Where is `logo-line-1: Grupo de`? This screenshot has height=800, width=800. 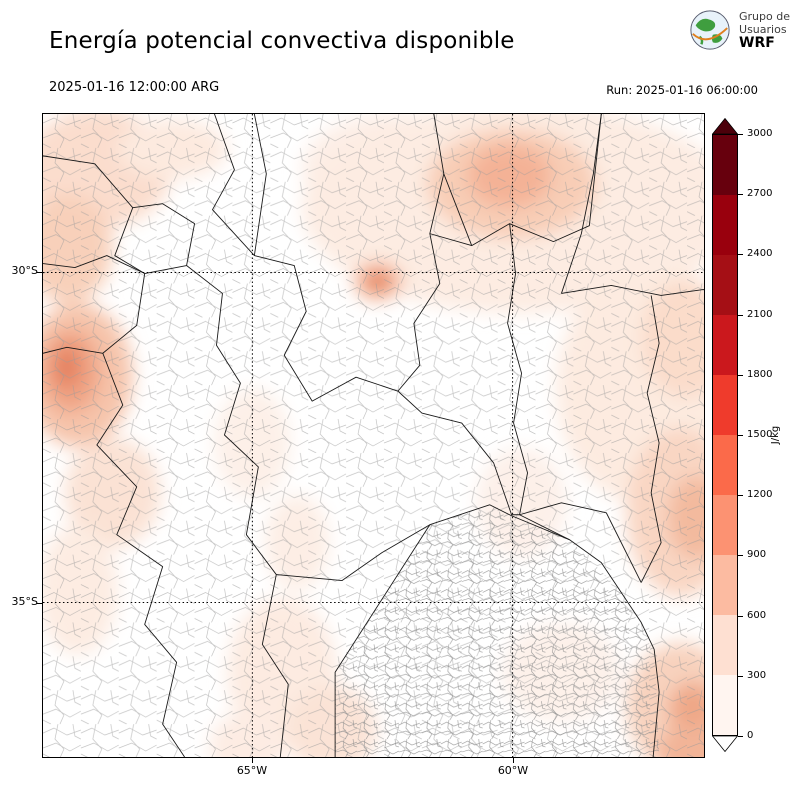
logo-line-1: Grupo de is located at coordinates (764, 16).